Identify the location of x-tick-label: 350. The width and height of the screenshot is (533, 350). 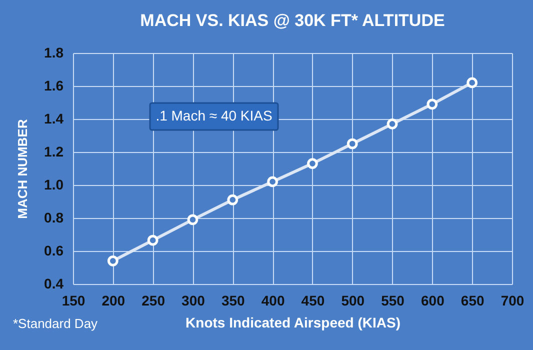
(233, 300).